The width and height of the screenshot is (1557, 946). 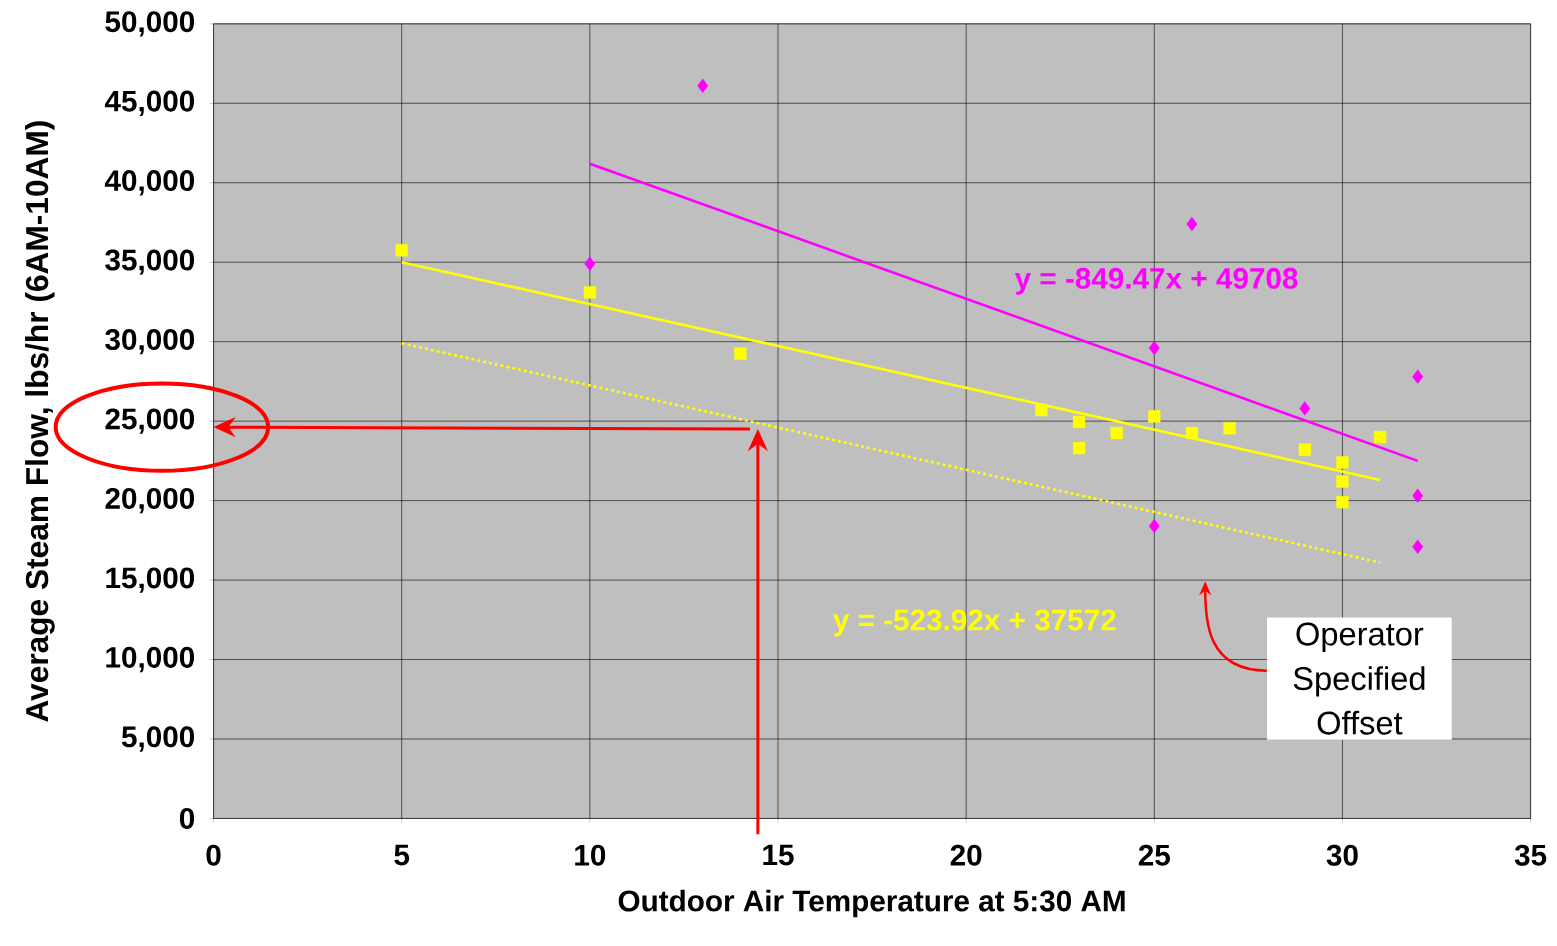 What do you see at coordinates (149, 103) in the screenshot?
I see `y-tick-label: 45,000` at bounding box center [149, 103].